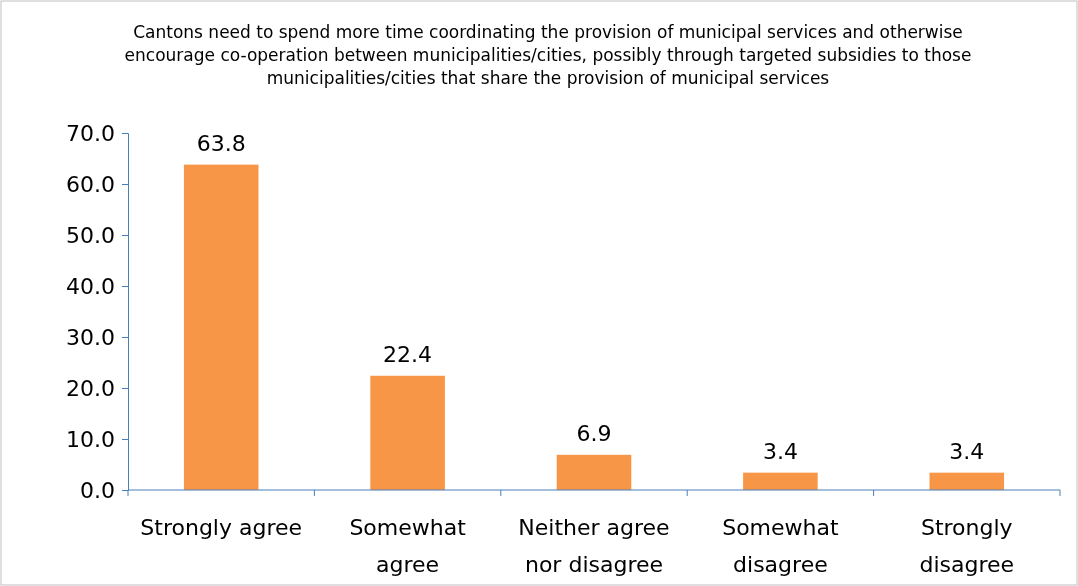  I want to click on data-label: 6.9, so click(594, 433).